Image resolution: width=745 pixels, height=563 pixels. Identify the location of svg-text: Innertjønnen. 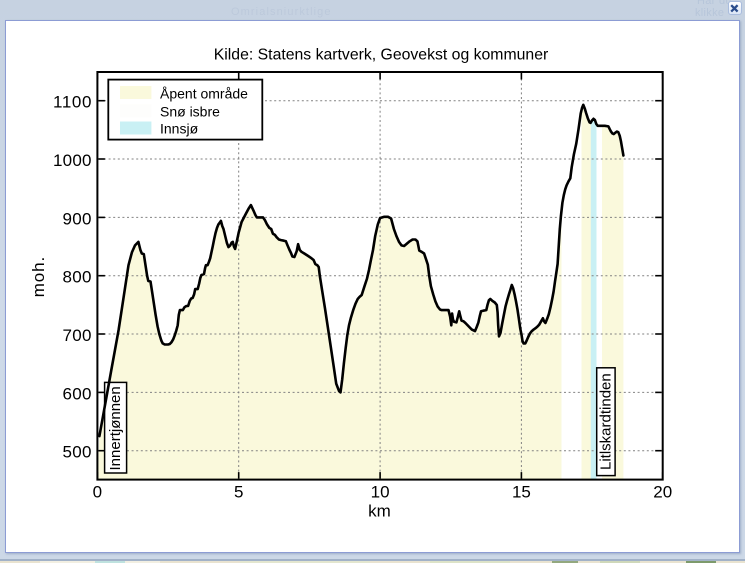
(115, 428).